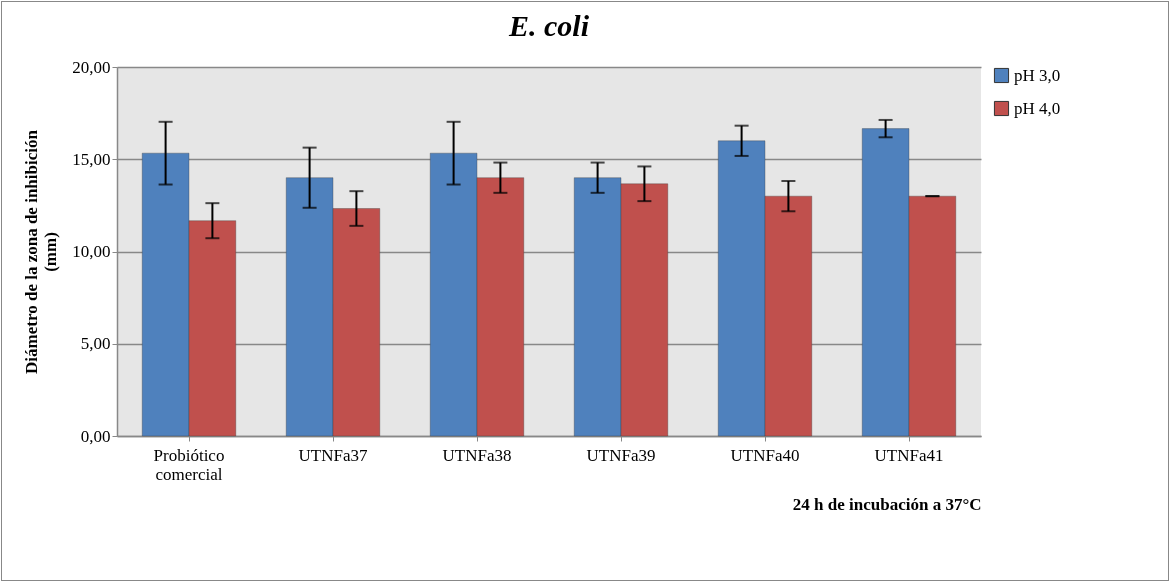 This screenshot has width=1172, height=584. What do you see at coordinates (95, 344) in the screenshot?
I see `y-tick-label: 5,00` at bounding box center [95, 344].